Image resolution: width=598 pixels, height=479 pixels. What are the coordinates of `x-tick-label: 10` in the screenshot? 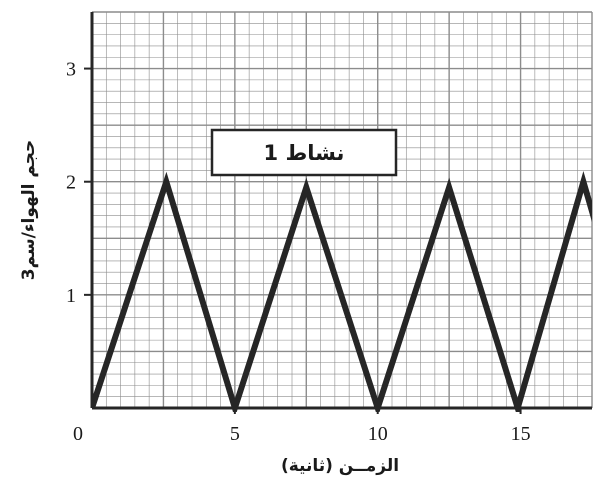 It's located at (378, 434).